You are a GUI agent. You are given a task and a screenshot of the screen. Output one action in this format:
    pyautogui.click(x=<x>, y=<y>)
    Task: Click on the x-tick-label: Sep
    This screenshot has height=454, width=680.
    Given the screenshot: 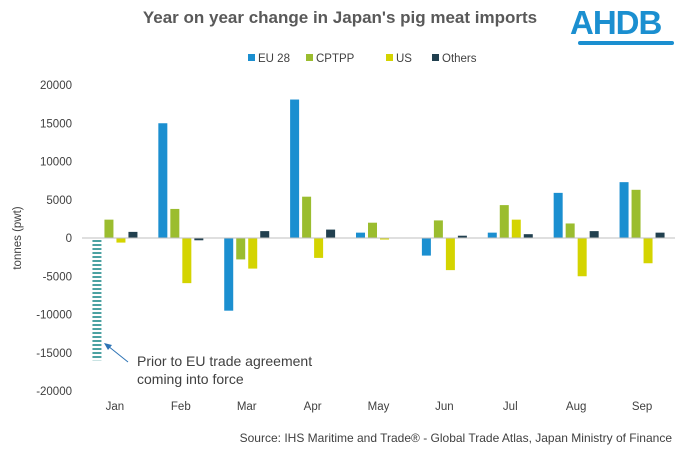 What is the action you would take?
    pyautogui.click(x=642, y=407)
    